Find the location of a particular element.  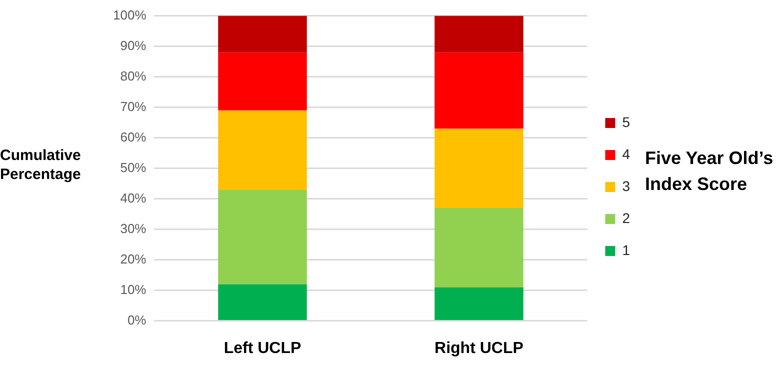

legend-title: Five Year Old’s Index Score is located at coordinates (709, 171).